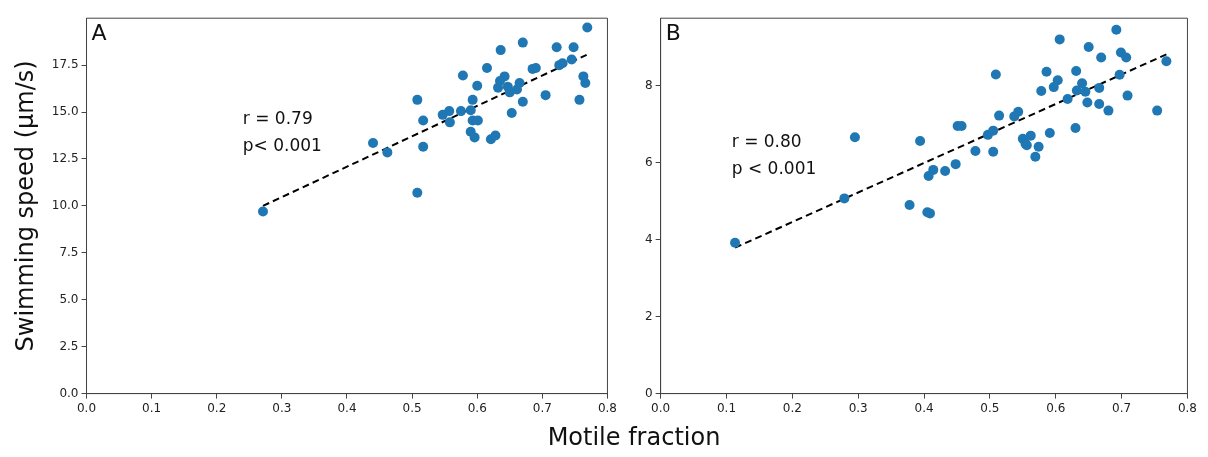 The height and width of the screenshot is (457, 1208). Describe the element at coordinates (69, 298) in the screenshot. I see `y-tick-label: 5.0` at that location.